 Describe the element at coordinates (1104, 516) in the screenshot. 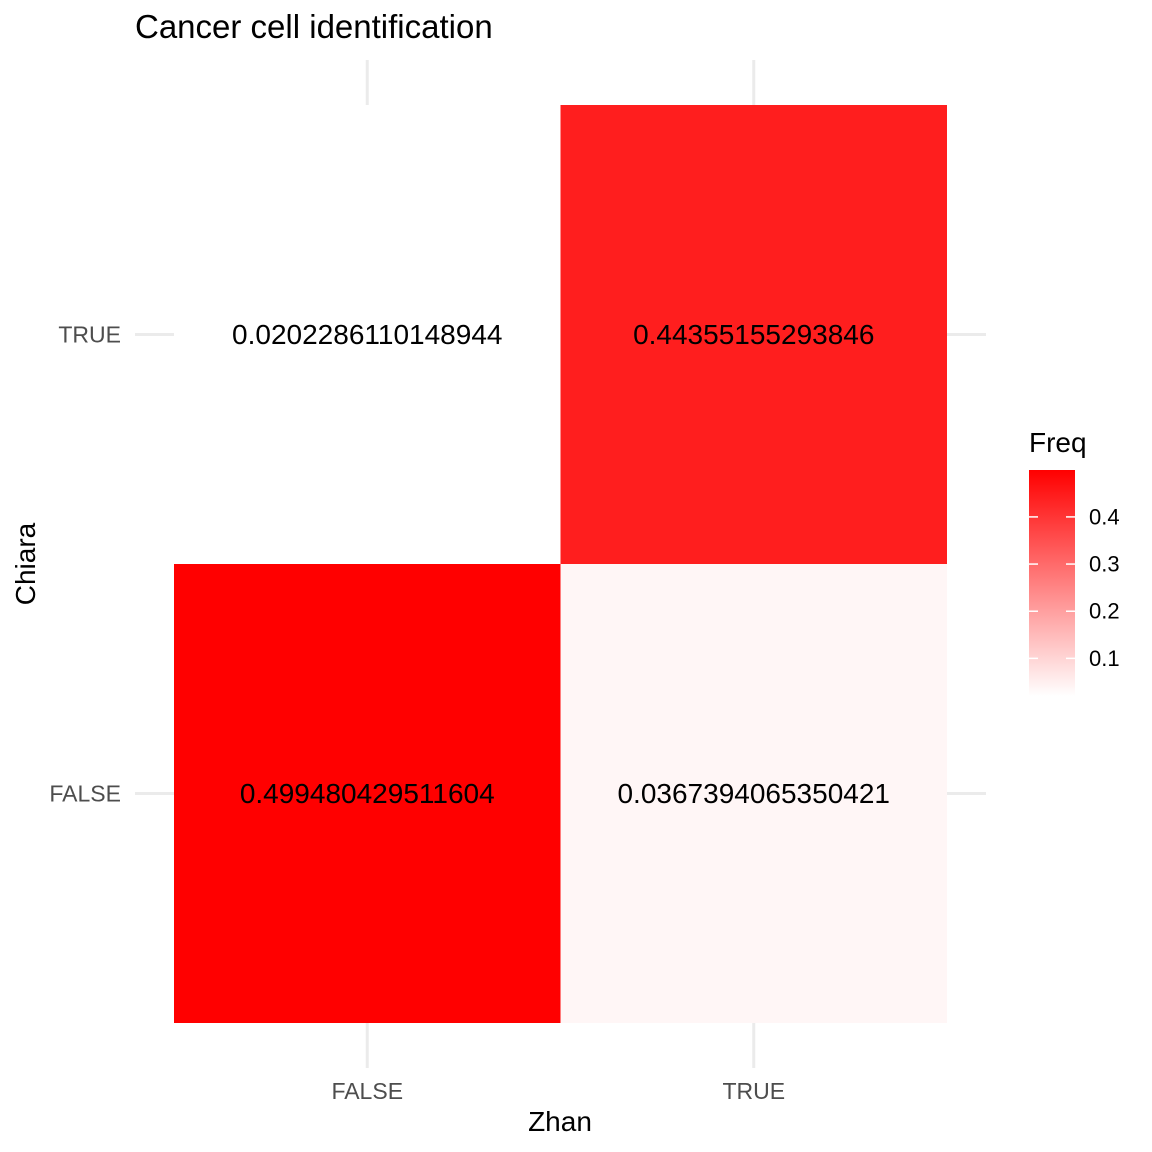

I see `legend-tick-label: 0.4` at that location.